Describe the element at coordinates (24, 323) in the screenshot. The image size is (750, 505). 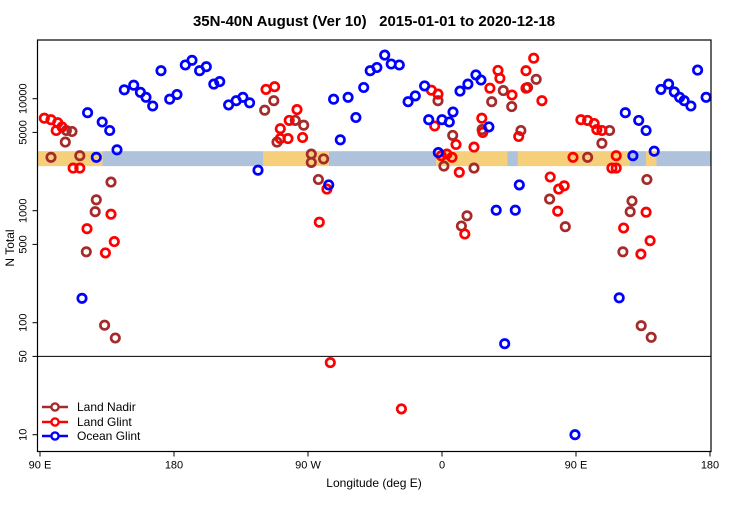
I see `y-tick-label: 100` at that location.